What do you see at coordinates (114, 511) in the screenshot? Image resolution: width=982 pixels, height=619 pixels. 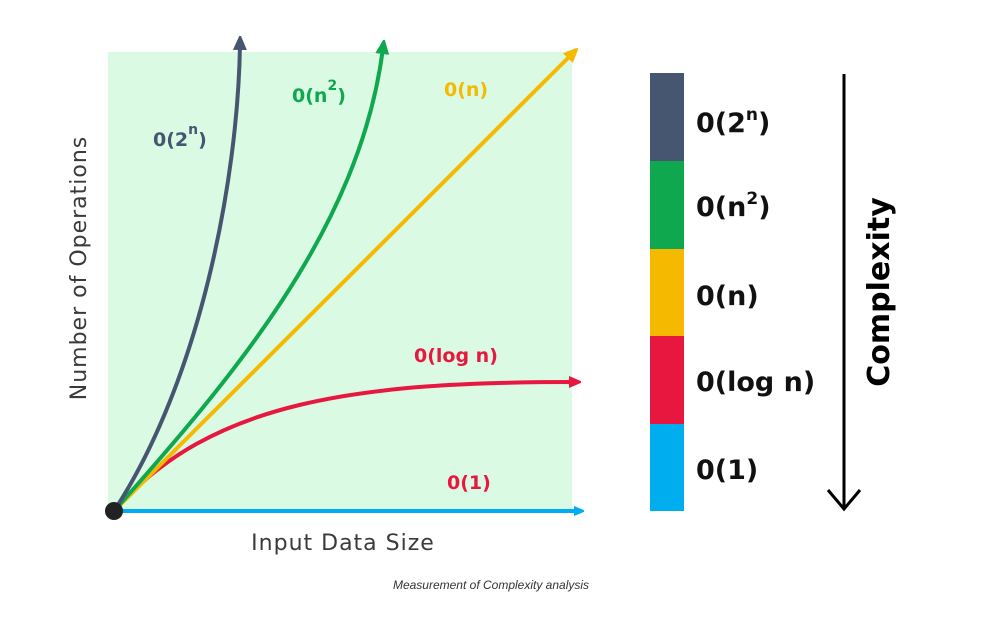 I see `origin-dot` at bounding box center [114, 511].